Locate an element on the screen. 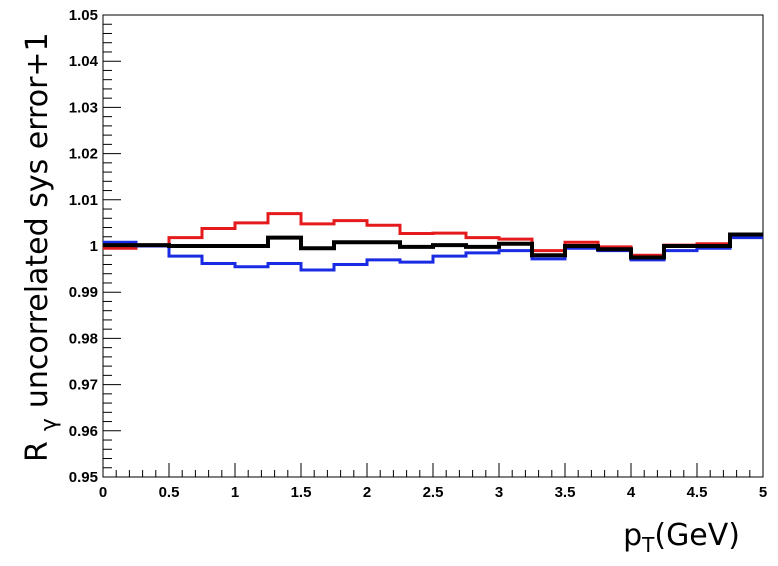 The image size is (778, 566). x-tick-label: 5 is located at coordinates (763, 492).